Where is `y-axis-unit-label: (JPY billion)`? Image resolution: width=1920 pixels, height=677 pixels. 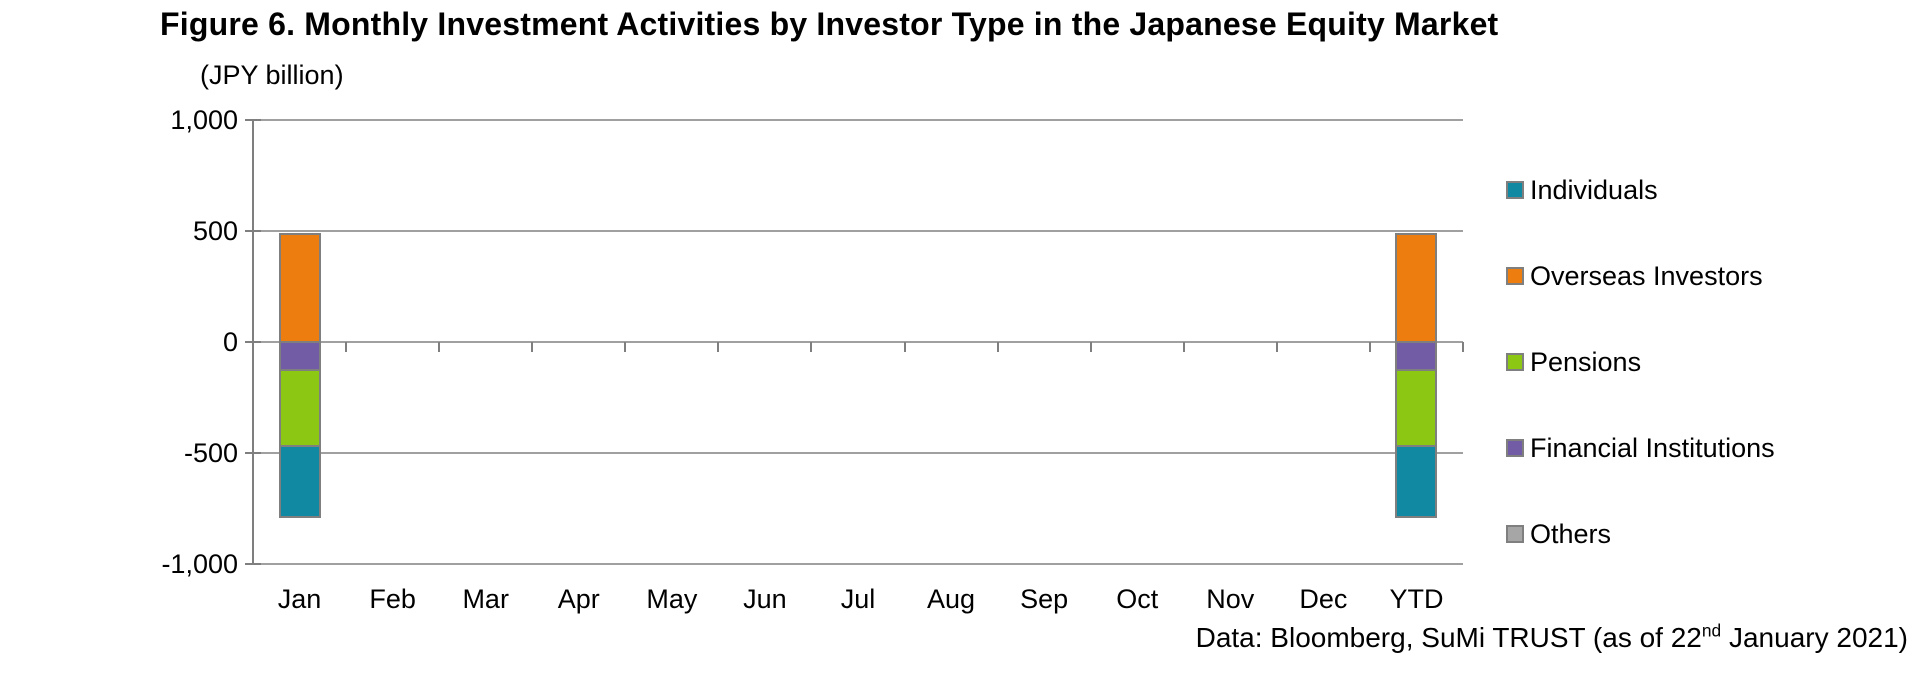
y-axis-unit-label: (JPY billion) is located at coordinates (272, 75).